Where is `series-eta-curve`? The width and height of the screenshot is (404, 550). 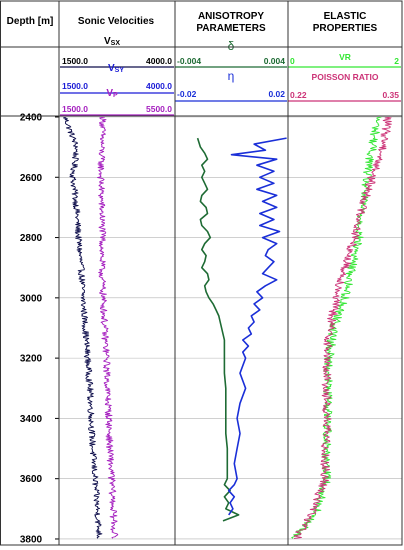 series-eta-curve is located at coordinates (257, 326).